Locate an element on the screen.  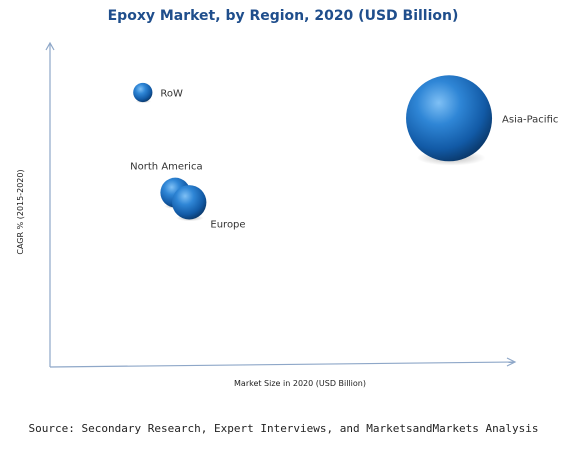
bubble-europe is located at coordinates (189, 202).